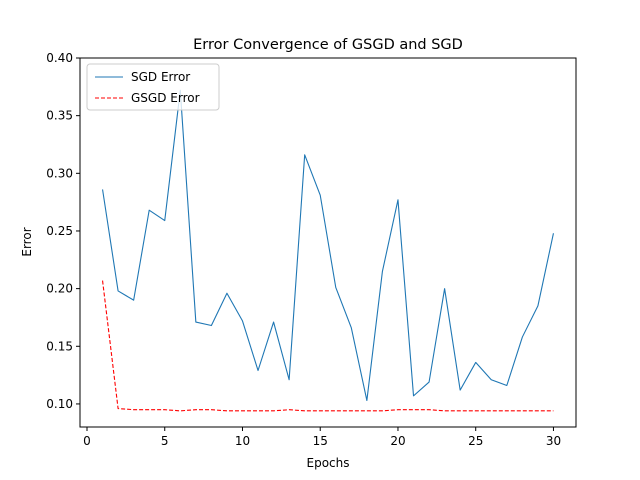 The height and width of the screenshot is (480, 640). Describe the element at coordinates (165, 98) in the screenshot. I see `legend-label: GSGD Error` at that location.